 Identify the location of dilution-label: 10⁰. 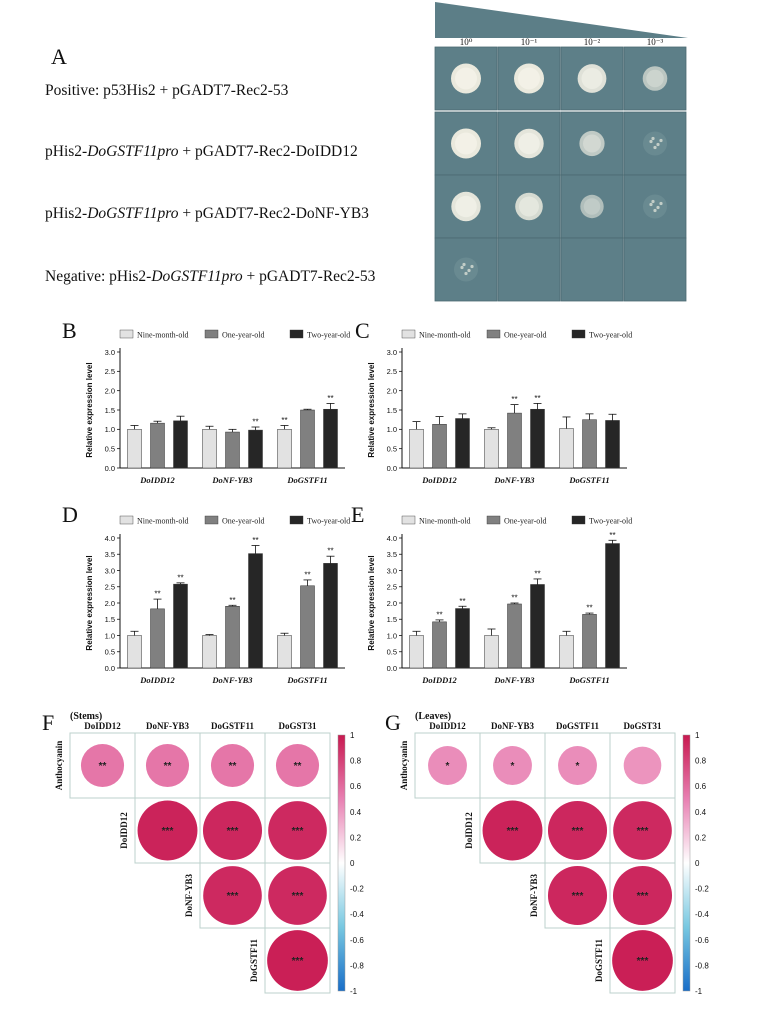
(466, 42).